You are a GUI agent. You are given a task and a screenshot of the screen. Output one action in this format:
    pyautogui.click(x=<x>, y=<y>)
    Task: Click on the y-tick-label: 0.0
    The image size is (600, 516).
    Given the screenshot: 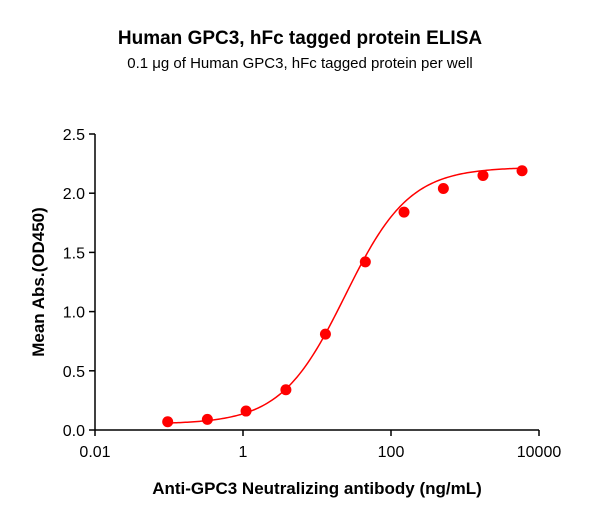 What is the action you would take?
    pyautogui.click(x=74, y=431)
    